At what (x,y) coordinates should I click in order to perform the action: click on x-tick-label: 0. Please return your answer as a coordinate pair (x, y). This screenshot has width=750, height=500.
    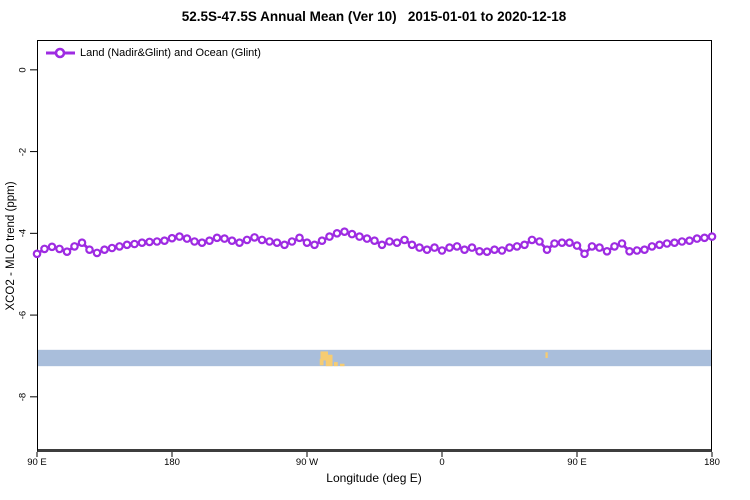
    Looking at the image, I should click on (442, 462).